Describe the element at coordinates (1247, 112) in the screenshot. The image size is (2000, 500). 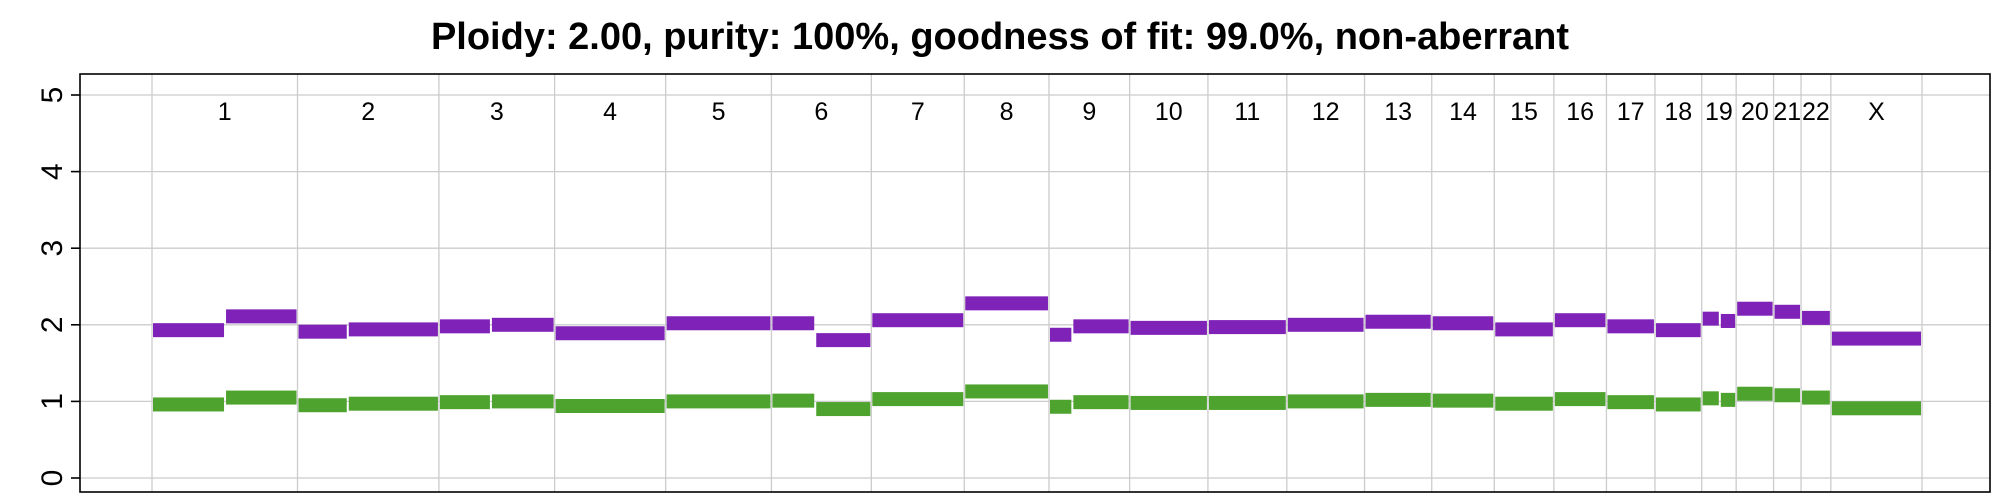
I see `chromosome-label: 11` at that location.